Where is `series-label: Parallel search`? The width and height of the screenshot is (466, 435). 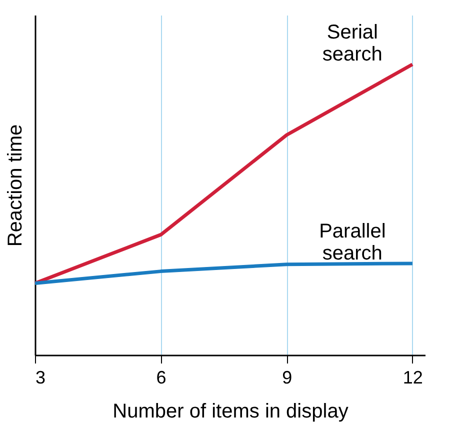
series-label: Parallel search is located at coordinates (352, 242).